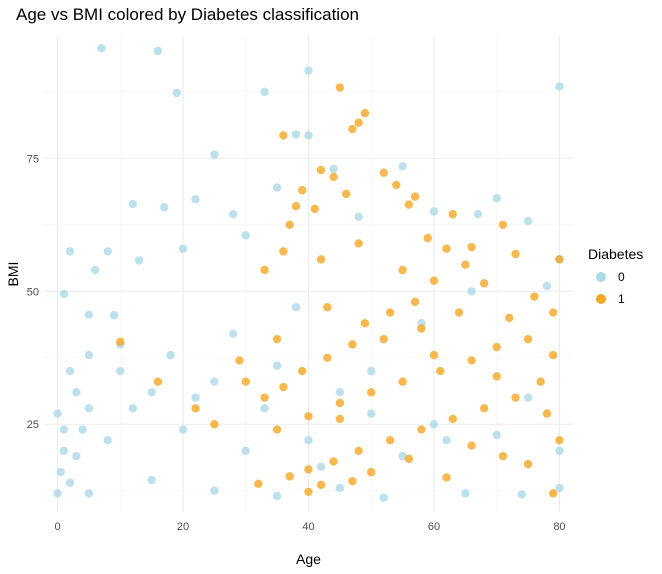 The height and width of the screenshot is (574, 662). I want to click on x-tick-label-4: 80, so click(559, 527).